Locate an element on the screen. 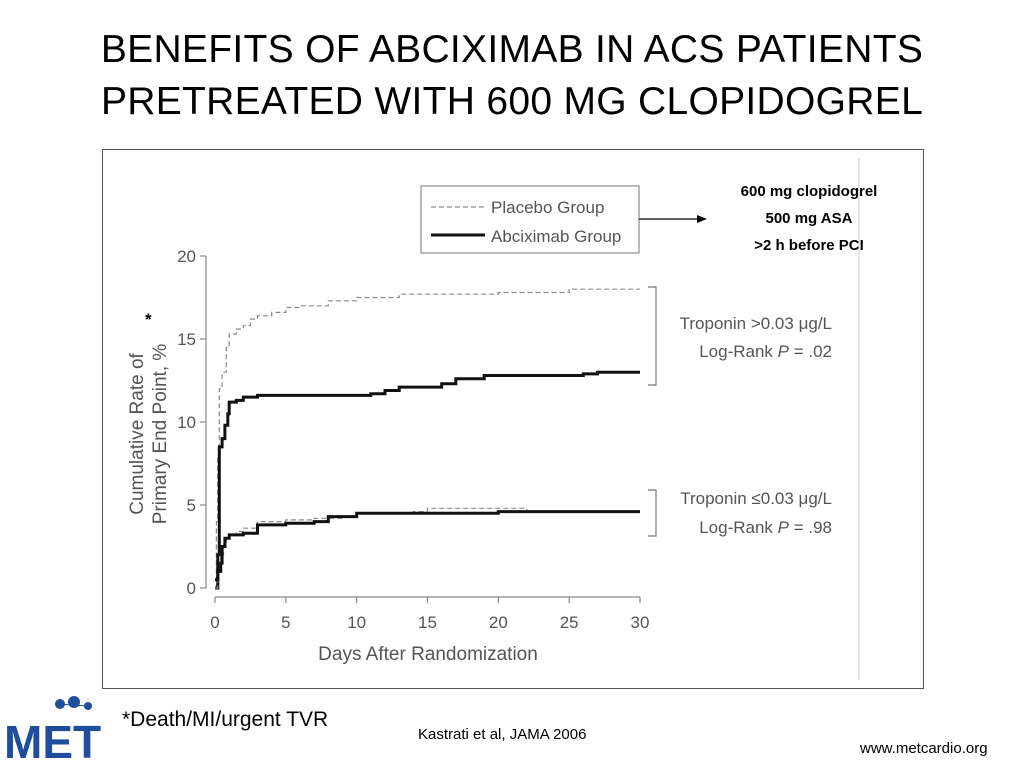  treatment-note-line-1: 600 mg clopidogrel is located at coordinates (809, 191).